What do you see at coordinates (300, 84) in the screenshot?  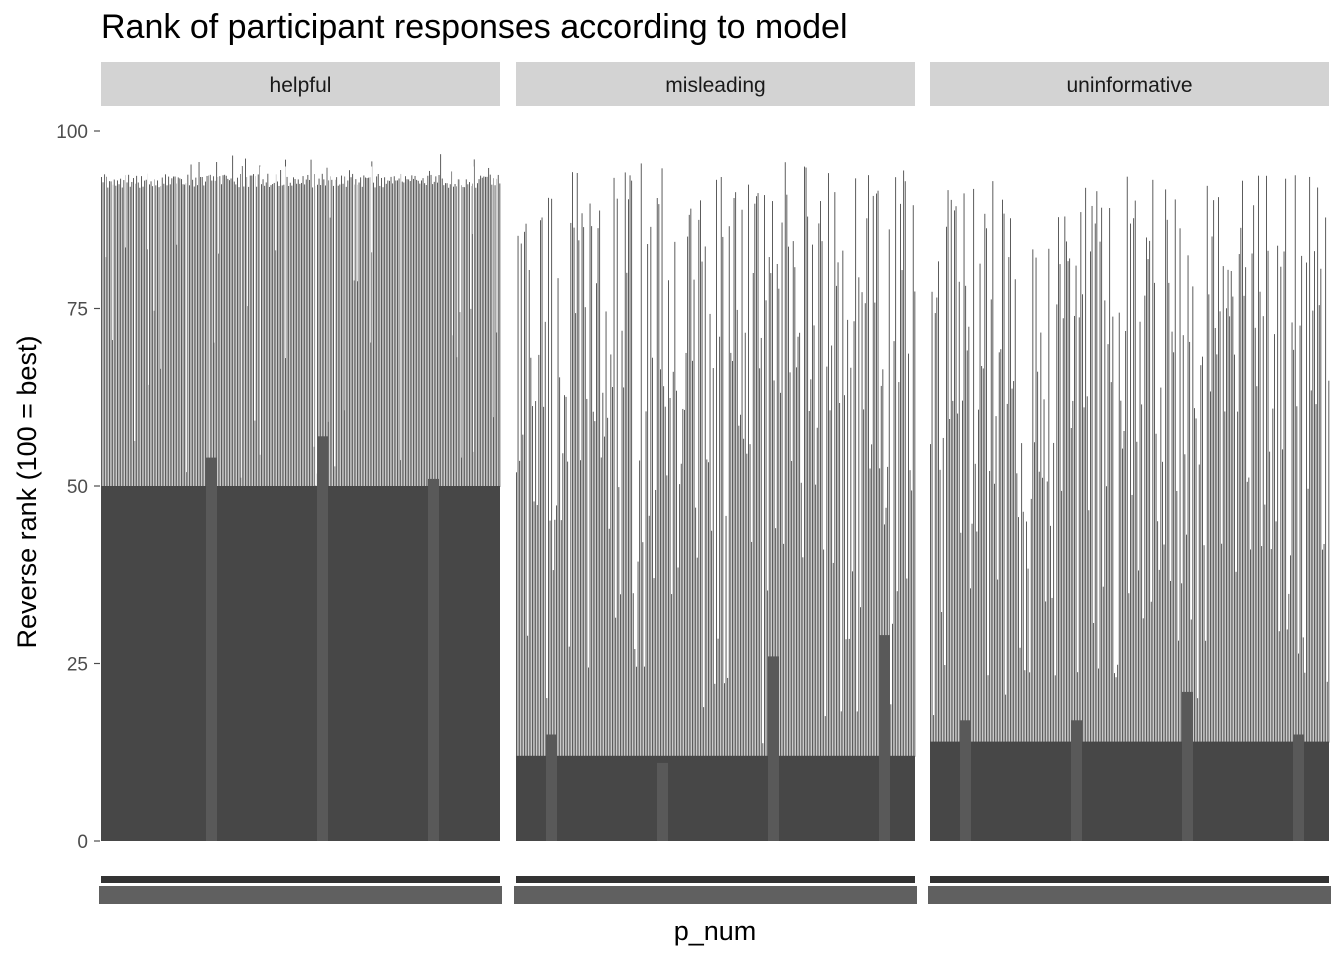 I see `facet-strip` at bounding box center [300, 84].